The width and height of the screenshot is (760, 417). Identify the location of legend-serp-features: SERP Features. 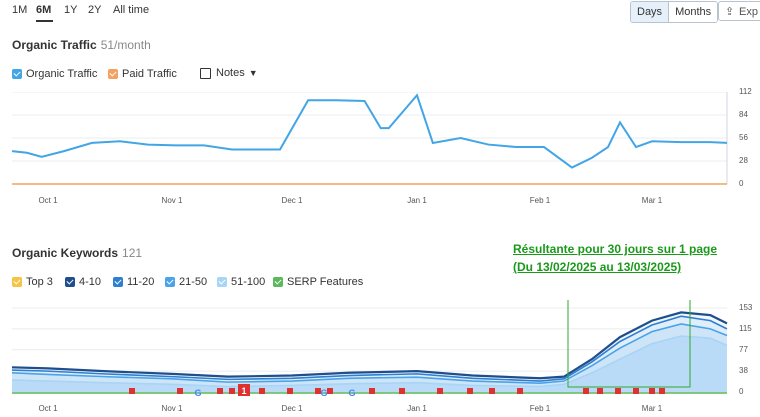
(318, 282).